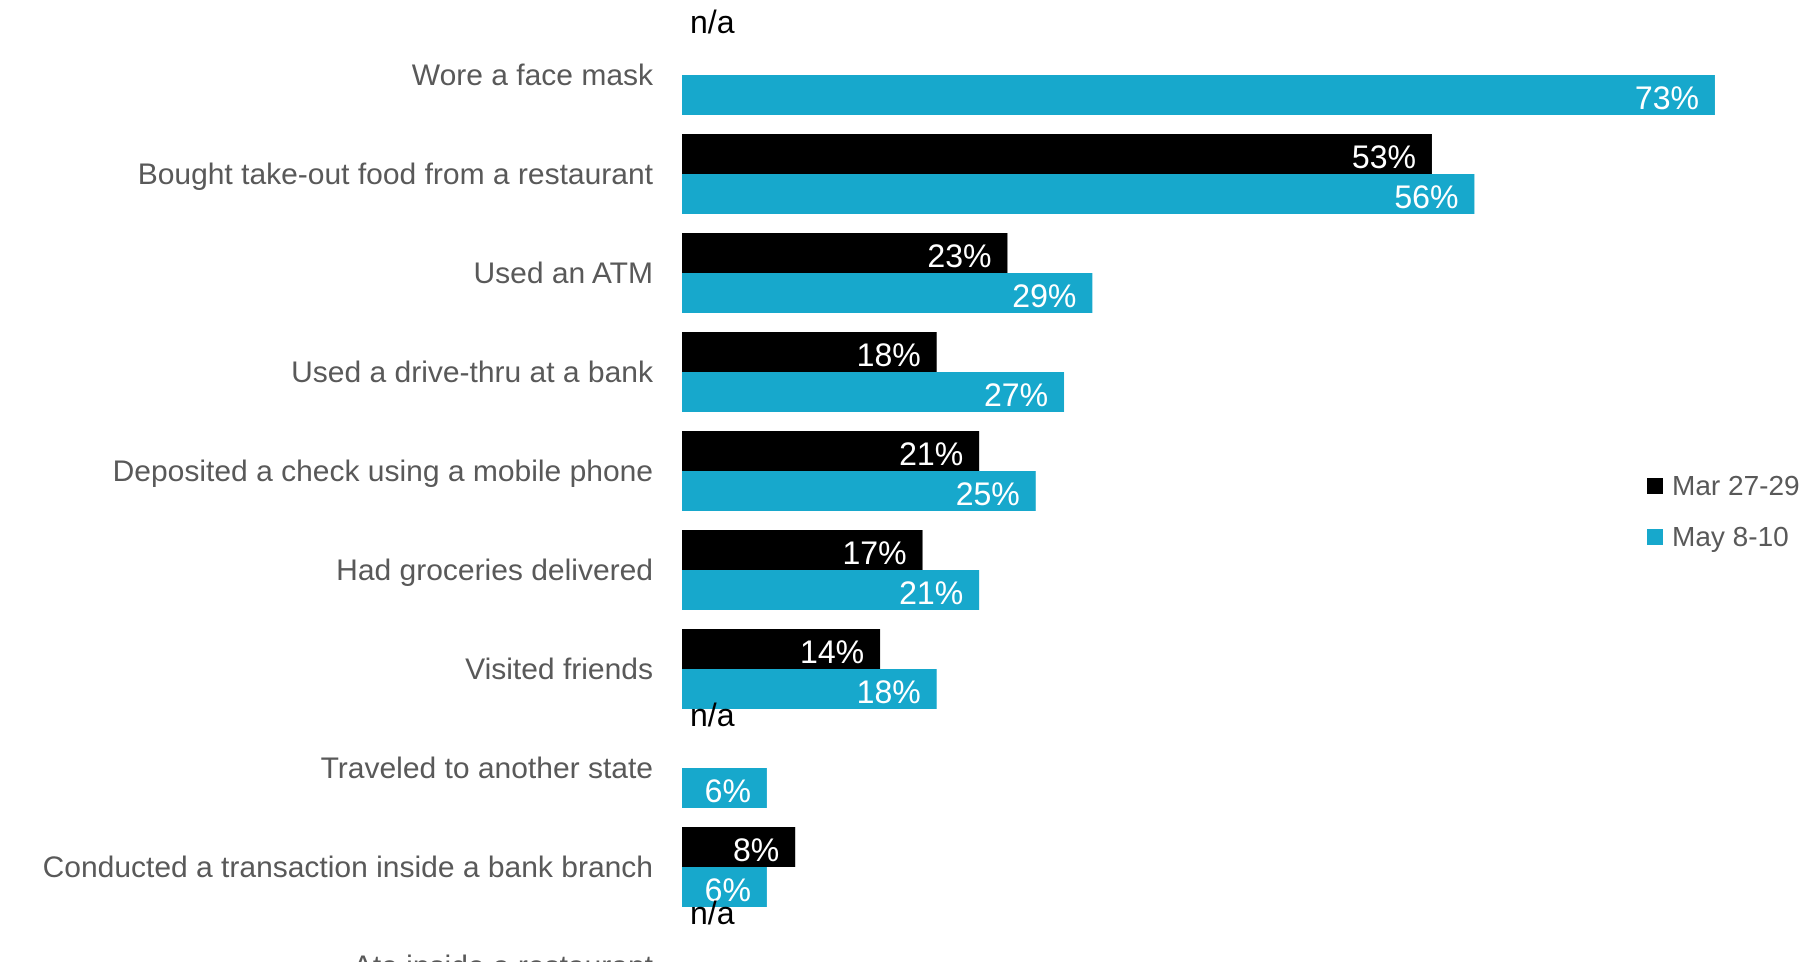 This screenshot has width=1819, height=962. What do you see at coordinates (1426, 197) in the screenshot?
I see `value-label: 56%` at bounding box center [1426, 197].